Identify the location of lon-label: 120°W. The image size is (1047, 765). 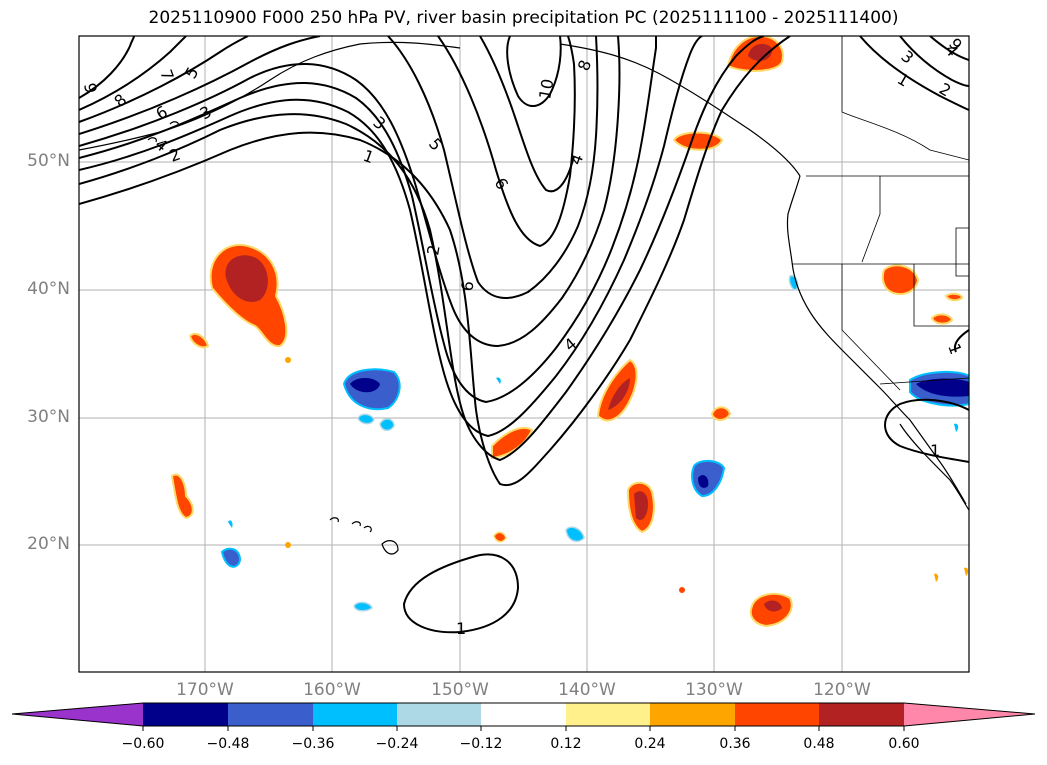
(842, 690).